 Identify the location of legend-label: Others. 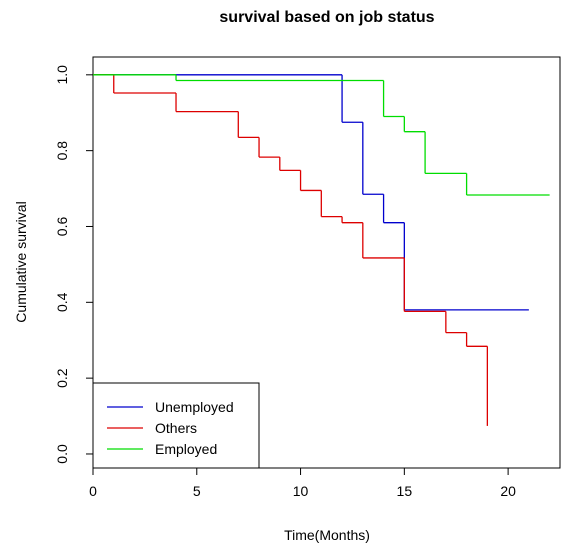
(176, 428).